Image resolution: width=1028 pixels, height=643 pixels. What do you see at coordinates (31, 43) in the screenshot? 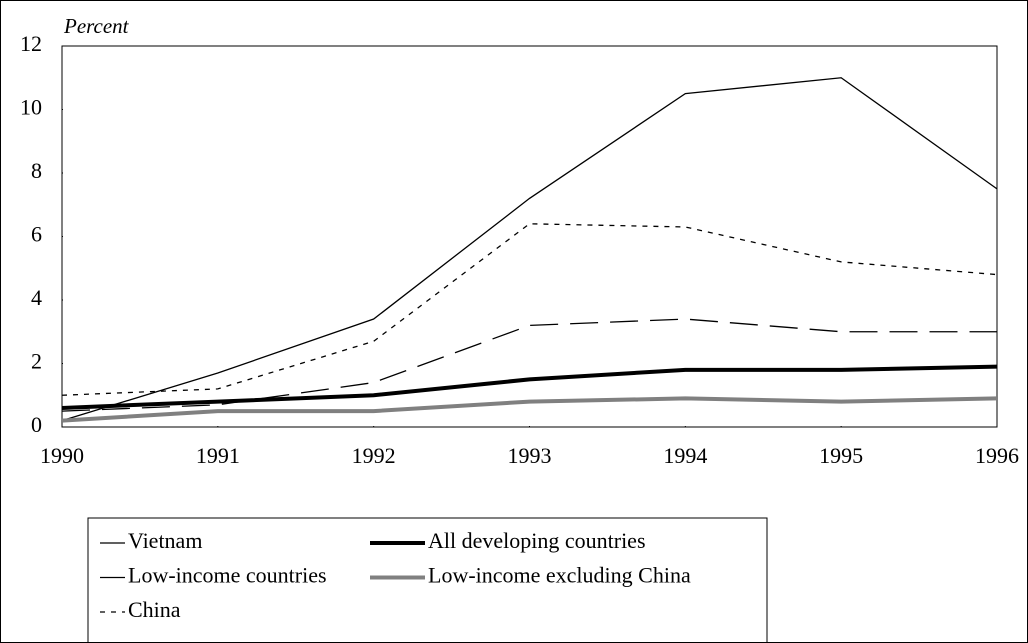
I see `y-tick-label: 12` at bounding box center [31, 43].